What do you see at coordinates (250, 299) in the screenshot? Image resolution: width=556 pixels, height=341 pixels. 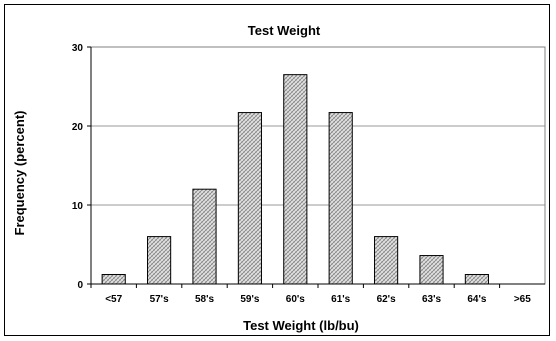 I see `x-tick-label: 59's` at bounding box center [250, 299].